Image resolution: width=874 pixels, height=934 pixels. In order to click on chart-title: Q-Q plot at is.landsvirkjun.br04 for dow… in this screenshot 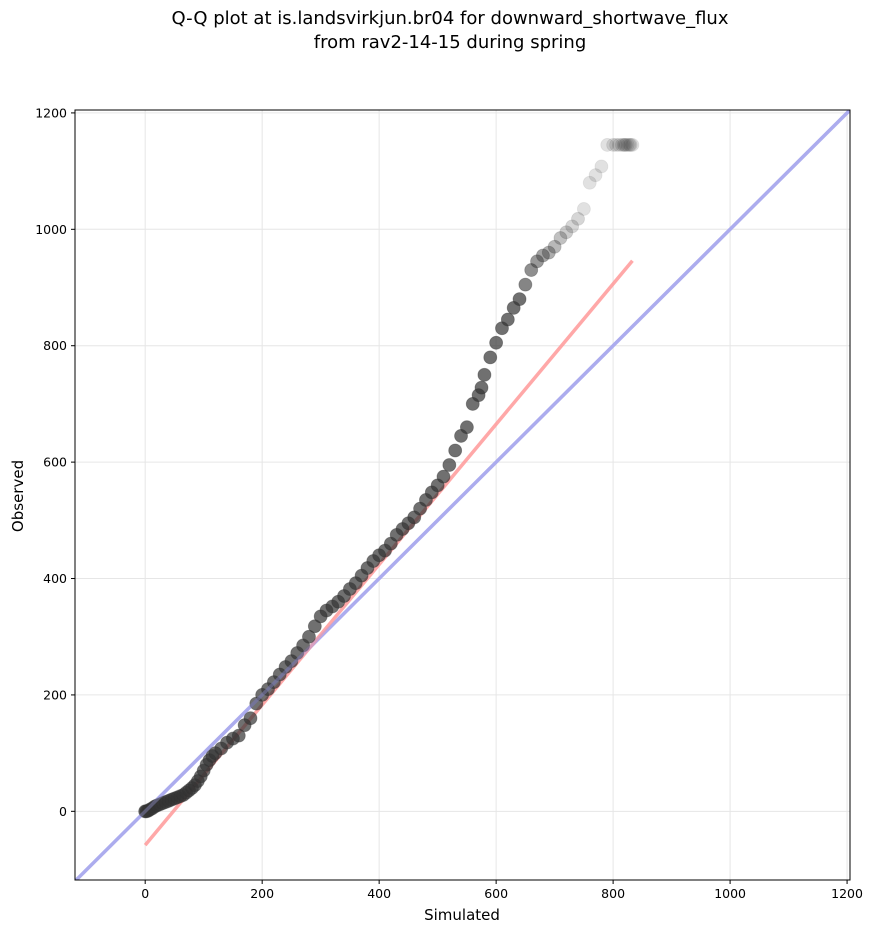, I will do `click(450, 18)`.